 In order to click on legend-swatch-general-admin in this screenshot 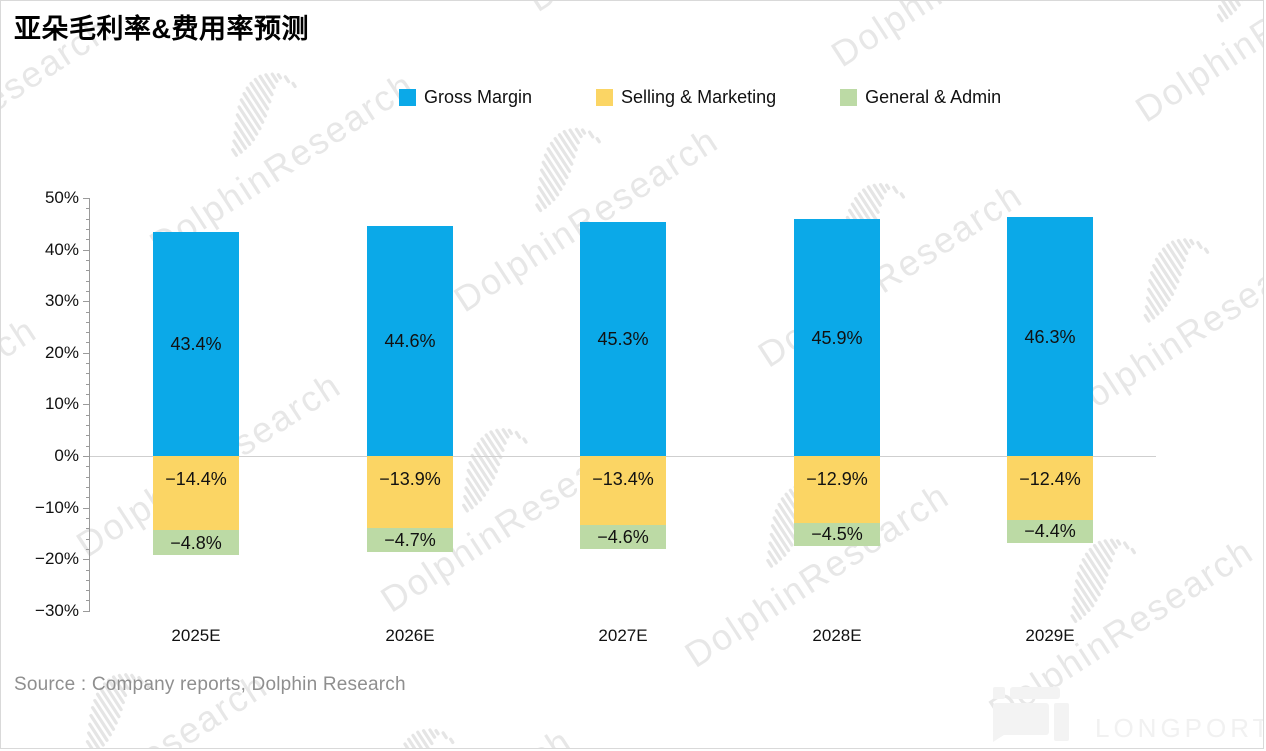, I will do `click(849, 97)`.